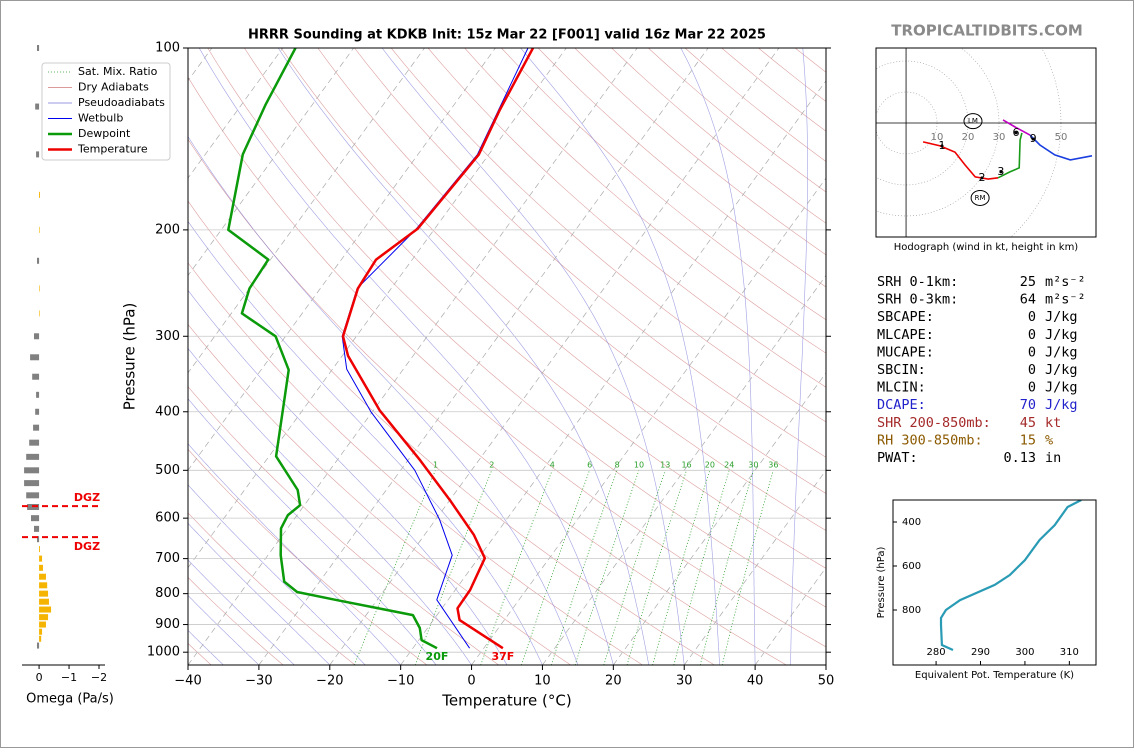  I want to click on y-tick-label: 700, so click(167, 558).